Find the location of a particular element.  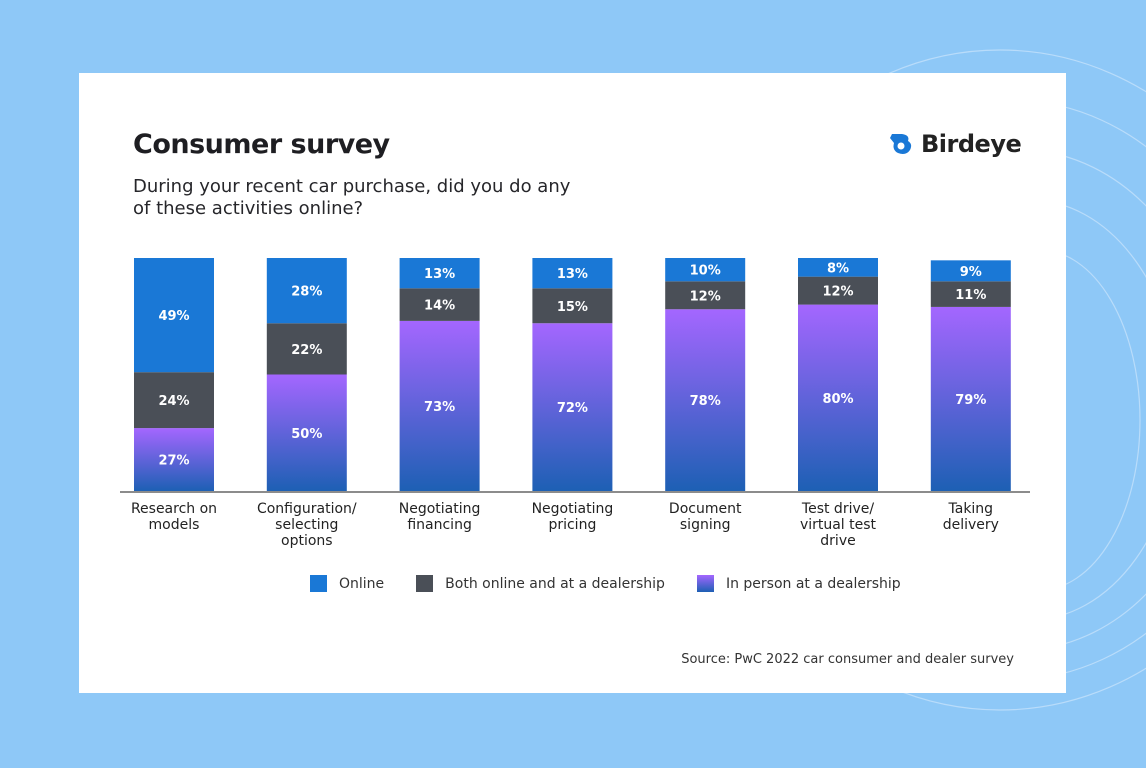

data-label: 9% is located at coordinates (971, 272).